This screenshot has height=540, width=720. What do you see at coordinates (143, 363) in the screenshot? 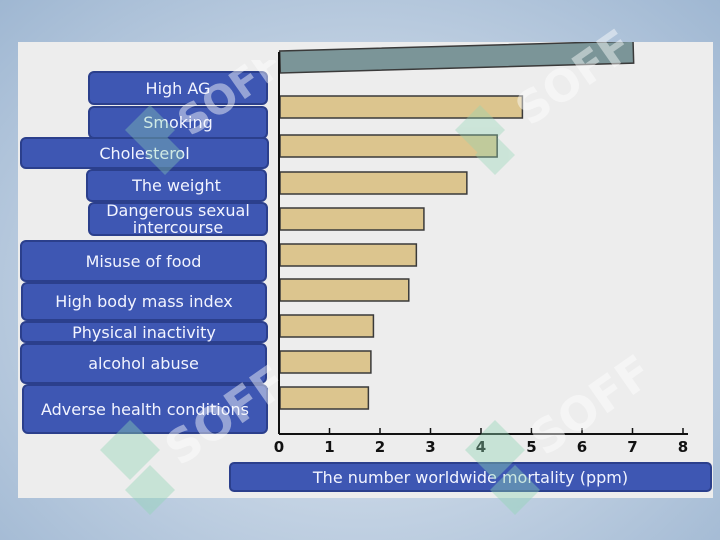
I see `category-label: alcohol abuse` at bounding box center [143, 363].